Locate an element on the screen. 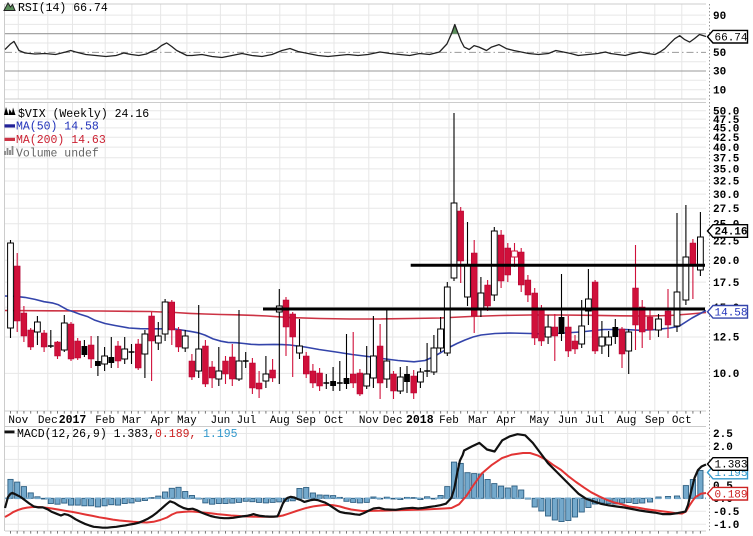 The width and height of the screenshot is (753, 536). svg-text: 35.0 is located at coordinates (726, 171).